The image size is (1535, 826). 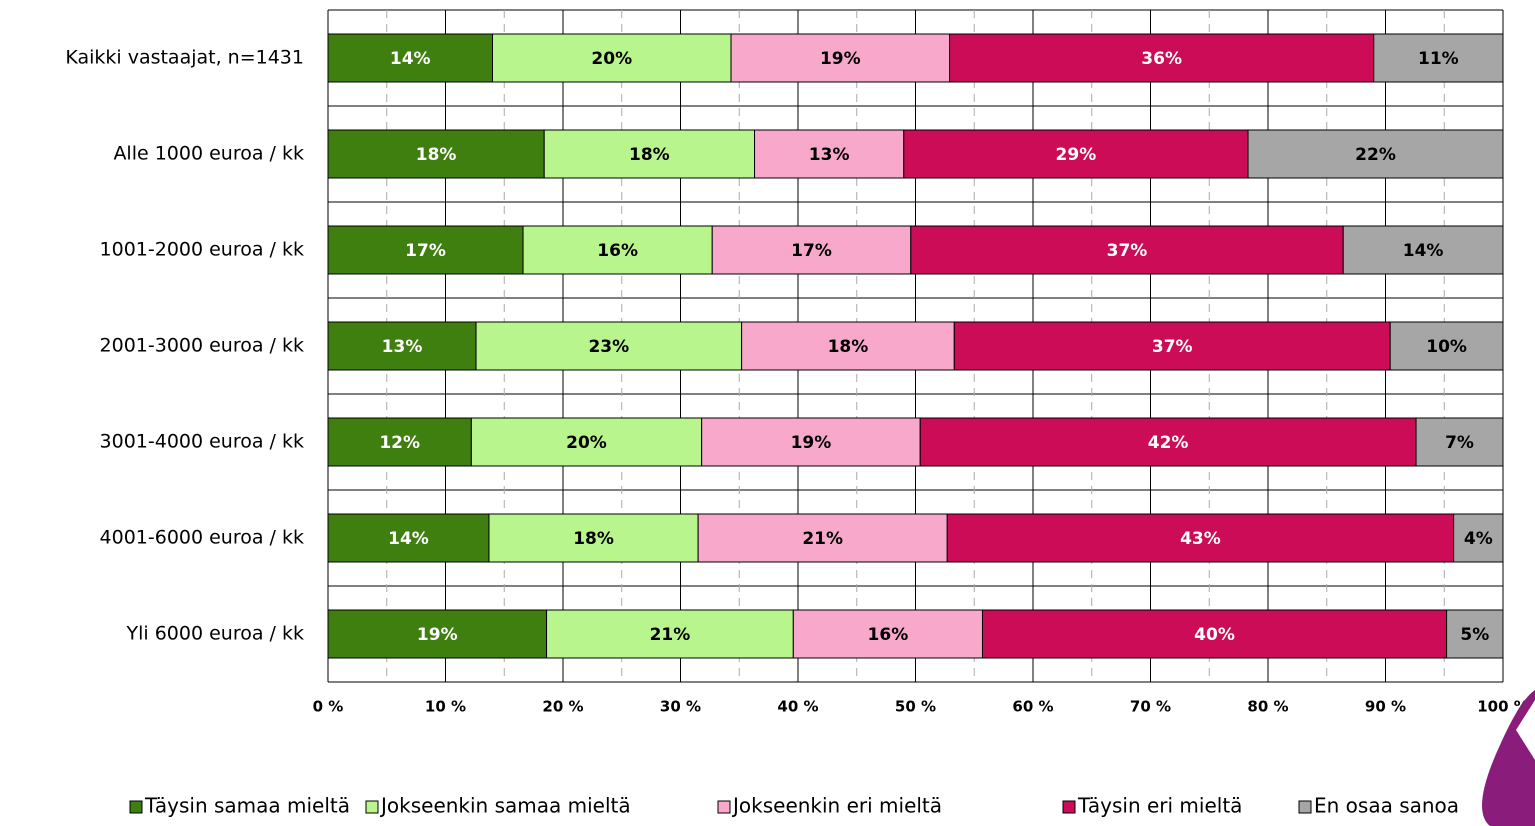 I want to click on x-tick-label: 0 %, so click(x=328, y=707).